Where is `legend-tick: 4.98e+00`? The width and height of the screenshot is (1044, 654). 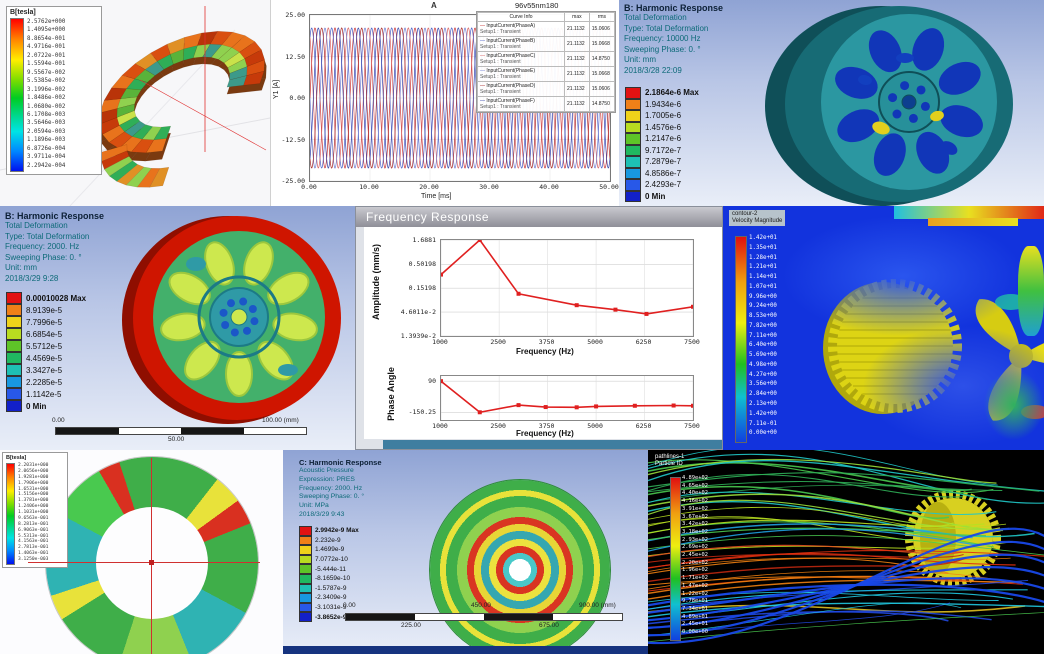 legend-tick: 4.98e+00 is located at coordinates (763, 364).